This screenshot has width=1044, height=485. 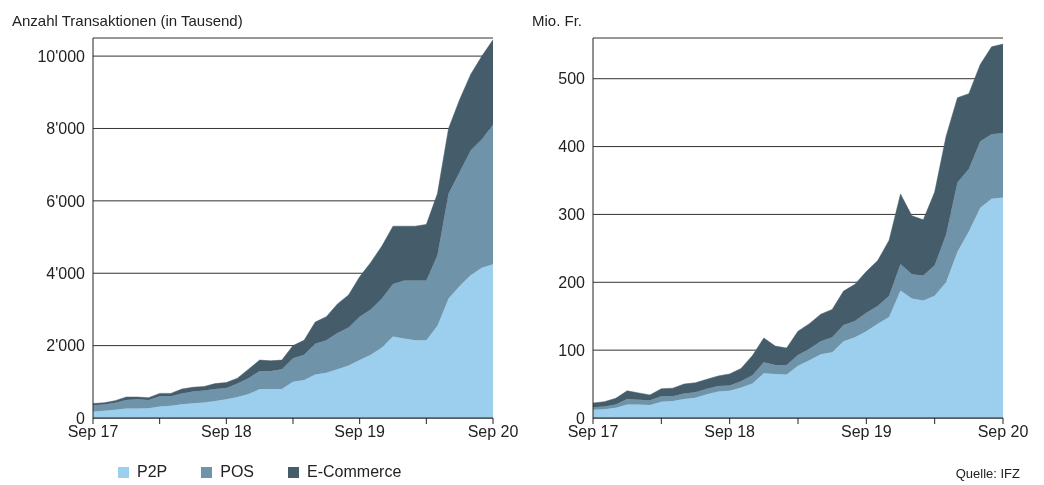 I want to click on y-tick-label: 300, so click(x=572, y=215).